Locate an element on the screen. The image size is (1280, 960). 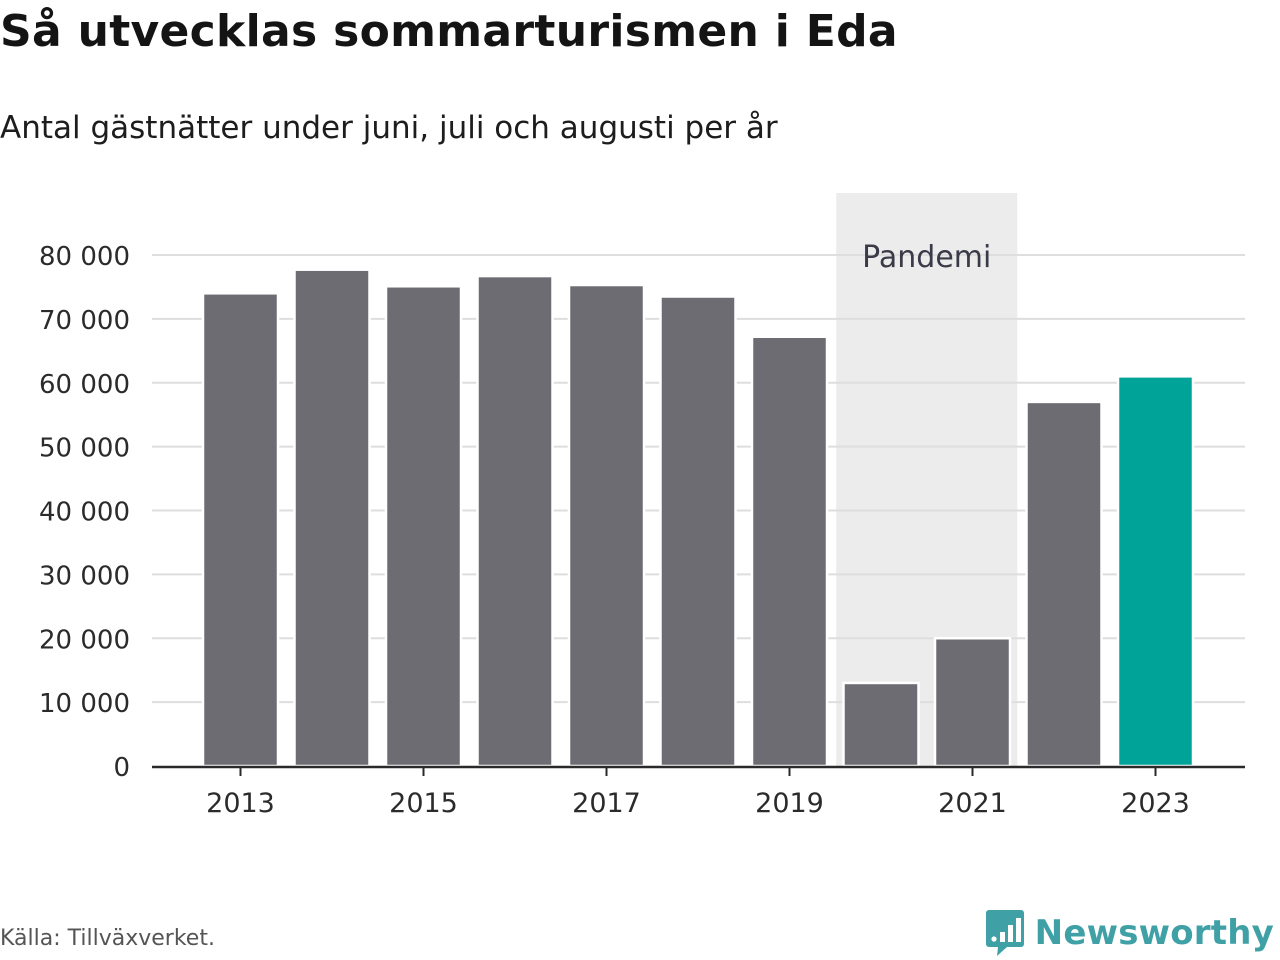
y-tick-label: 80 000 is located at coordinates (84, 257).